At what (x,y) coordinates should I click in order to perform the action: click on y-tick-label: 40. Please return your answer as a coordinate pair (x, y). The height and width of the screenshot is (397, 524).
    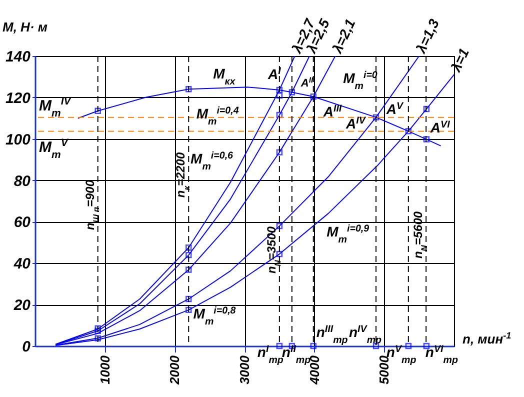
    Looking at the image, I should click on (22, 264).